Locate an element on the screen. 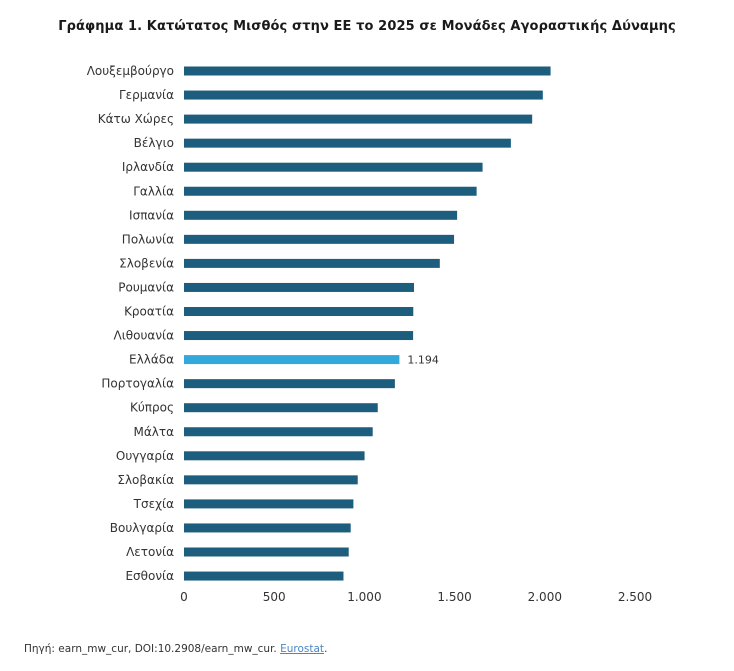 The image size is (734, 671). category-label: Μάλτα is located at coordinates (154, 432).